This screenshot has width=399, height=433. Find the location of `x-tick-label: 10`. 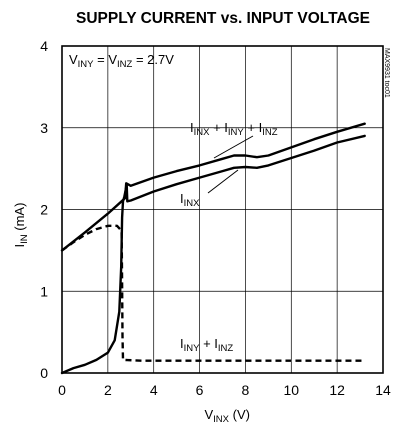

x-tick-label: 10 is located at coordinates (291, 390).